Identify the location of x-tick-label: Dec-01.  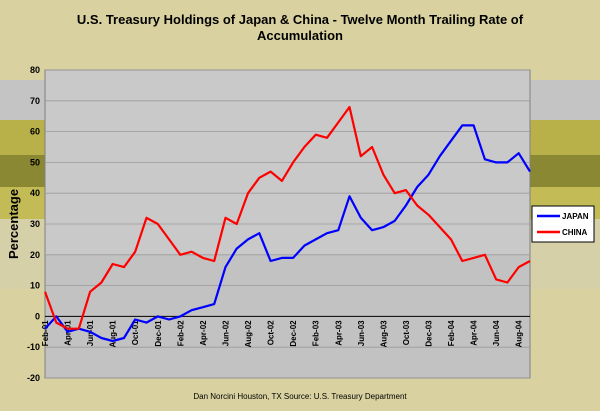
(158, 333).